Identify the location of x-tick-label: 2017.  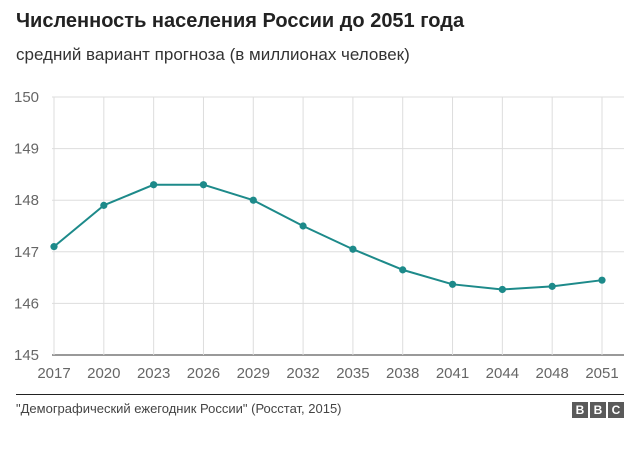
(53, 373).